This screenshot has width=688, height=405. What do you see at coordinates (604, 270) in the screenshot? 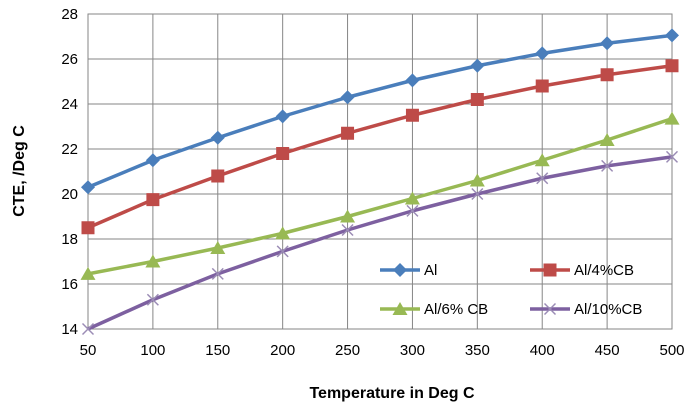
I see `legend-label: Al/4%CB` at bounding box center [604, 270].